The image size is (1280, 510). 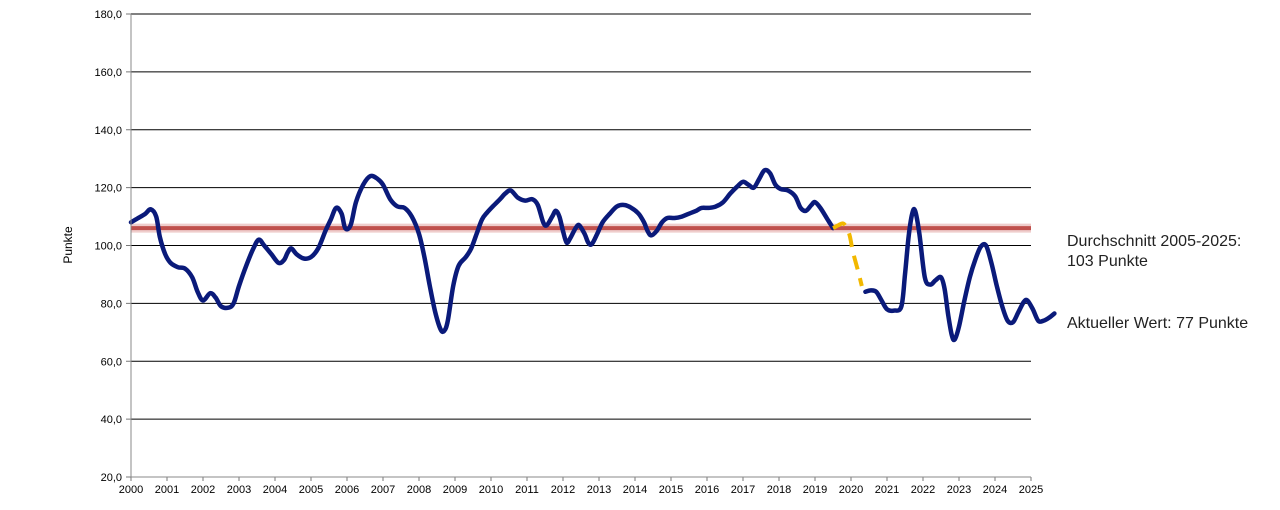 I want to click on y-tick-label: 60,0, so click(x=111, y=362).